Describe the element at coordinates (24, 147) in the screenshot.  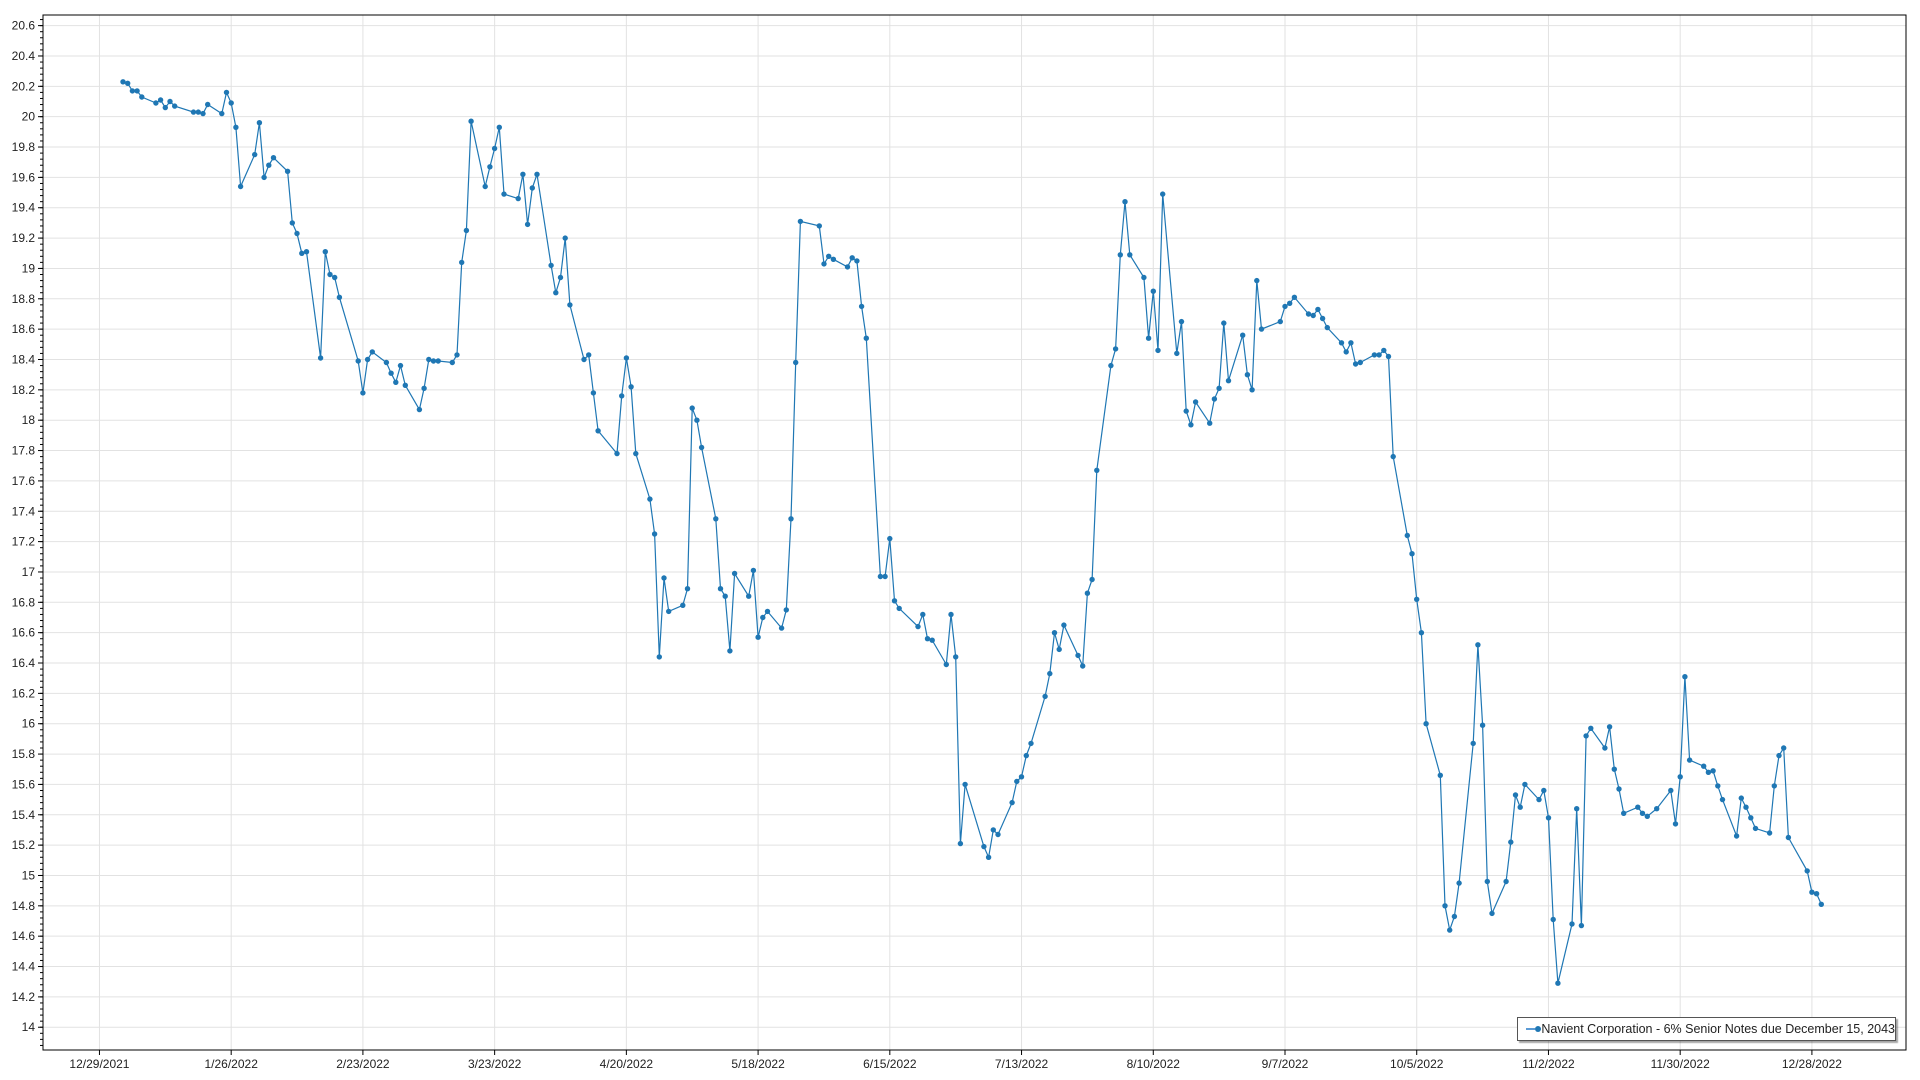
I see `y-tick-label: 19.8` at that location.